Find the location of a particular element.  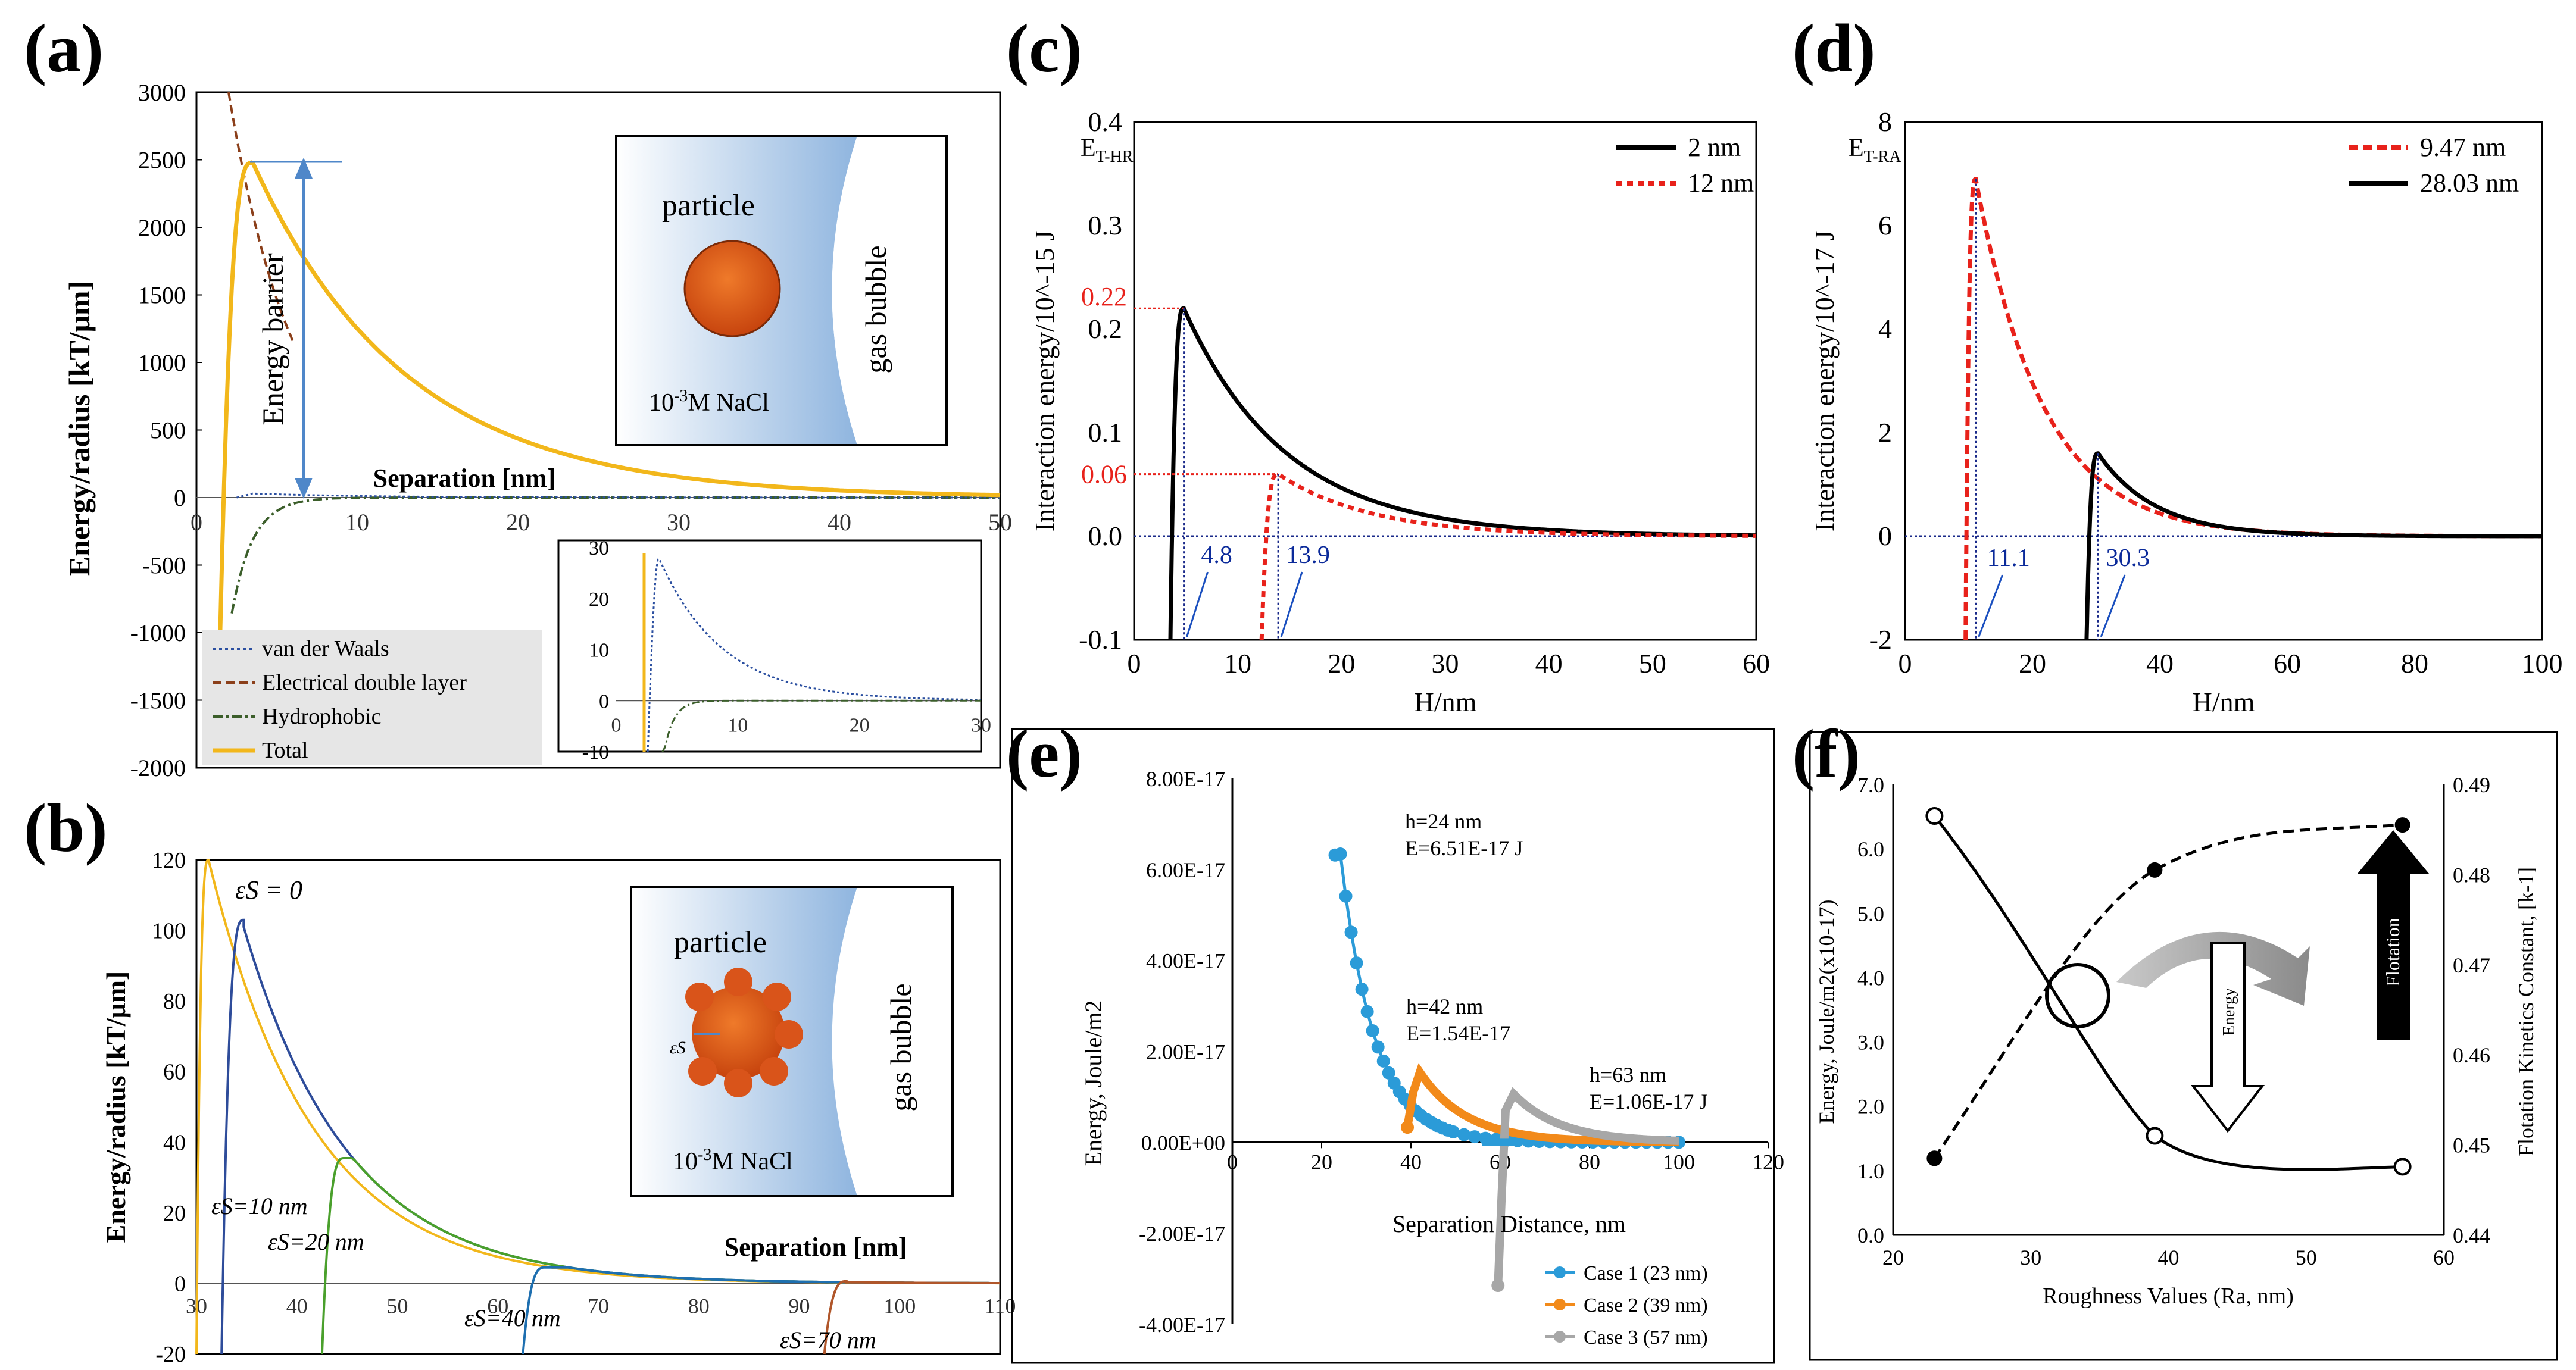

label-30-3: 30.3 is located at coordinates (2128, 558).